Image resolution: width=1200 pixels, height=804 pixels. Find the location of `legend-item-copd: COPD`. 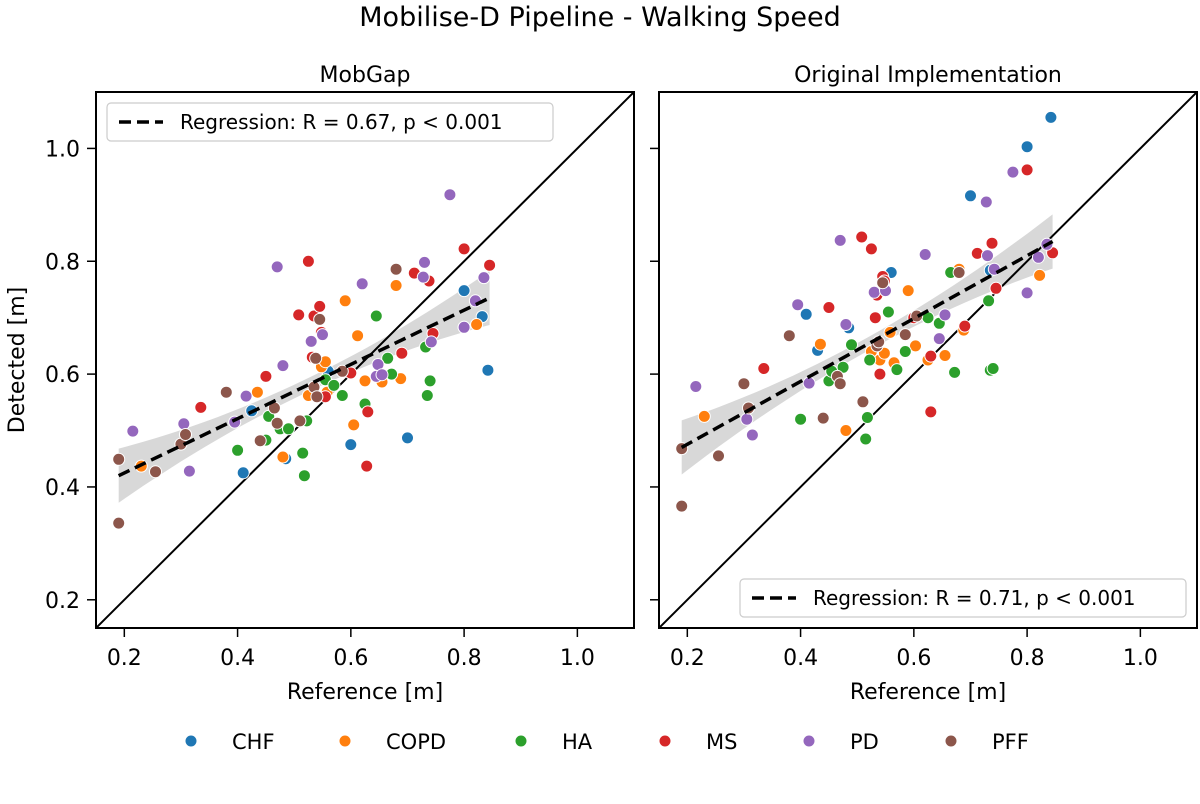

legend-item-copd: COPD is located at coordinates (392, 742).